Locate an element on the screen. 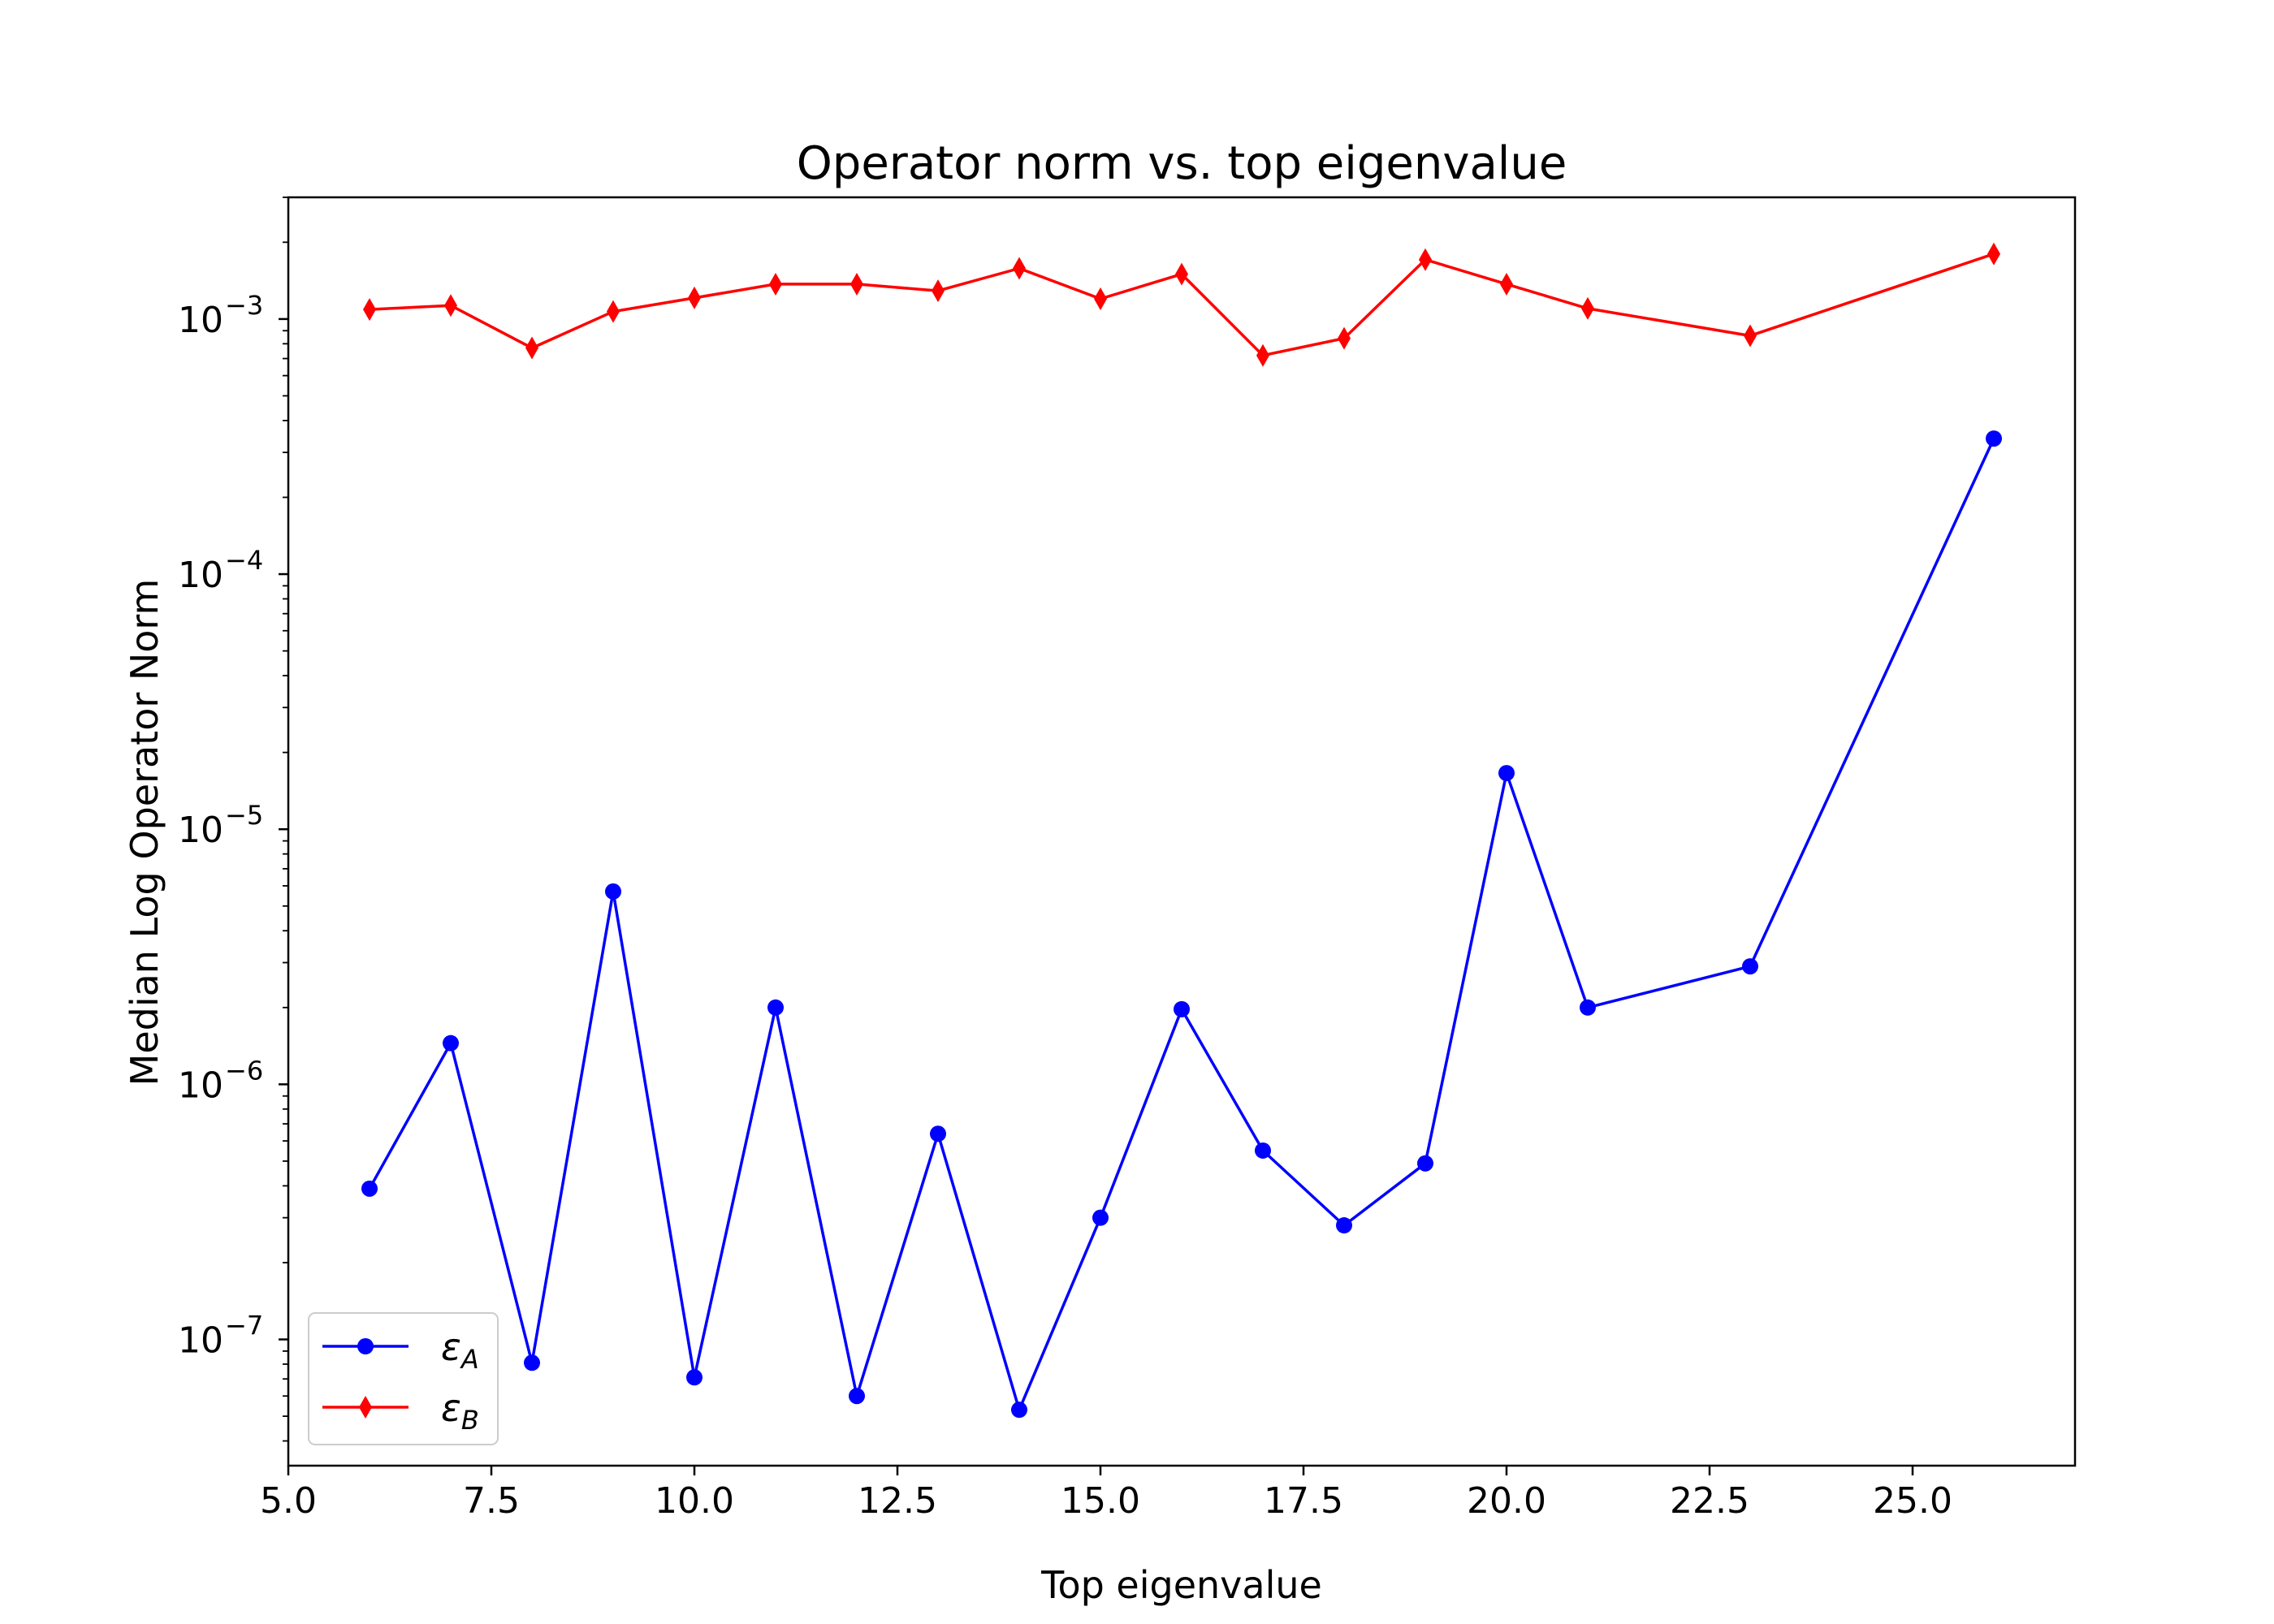  y-axis-label: Median Log Operator Norm is located at coordinates (144, 832).